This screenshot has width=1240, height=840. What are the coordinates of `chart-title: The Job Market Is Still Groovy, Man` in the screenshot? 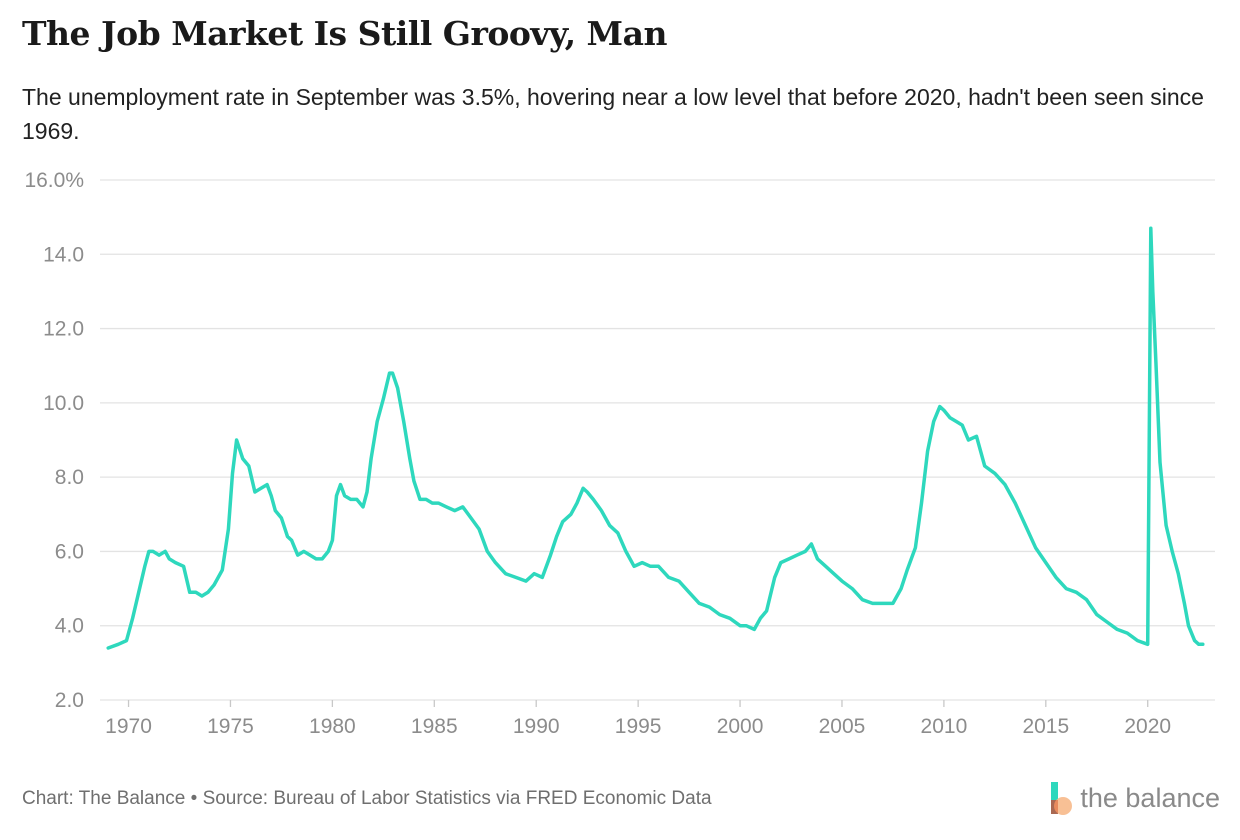 It's located at (344, 33).